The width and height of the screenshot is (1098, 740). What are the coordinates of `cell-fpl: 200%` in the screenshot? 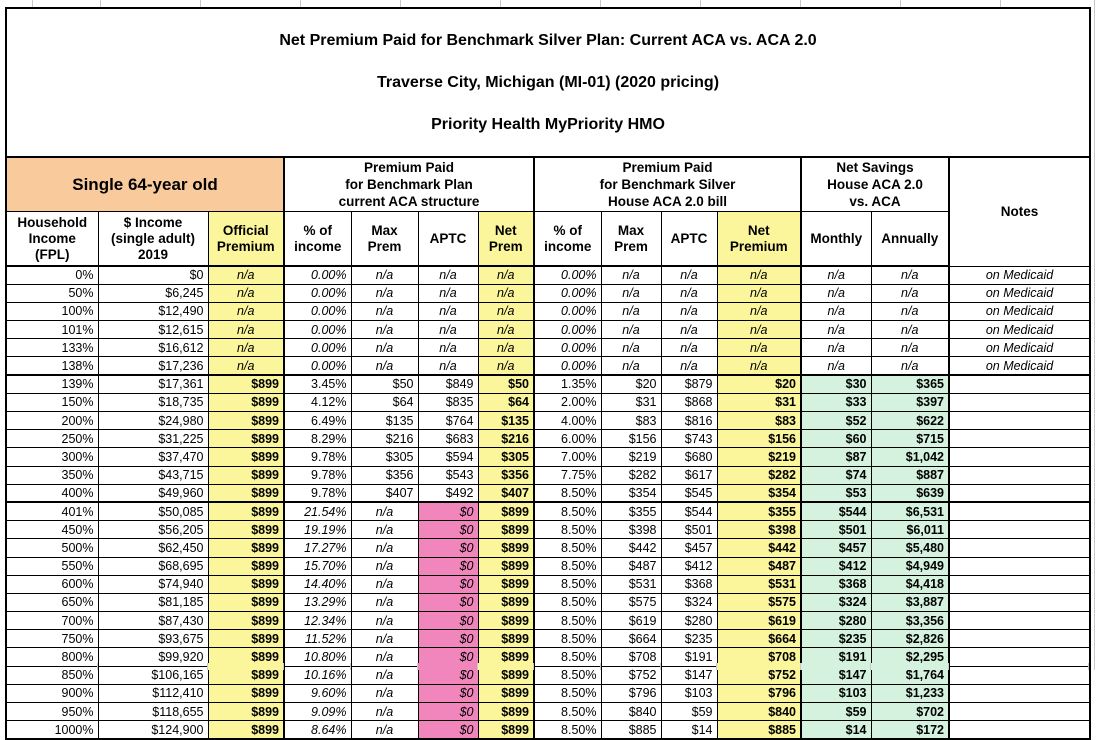 It's located at (52, 420).